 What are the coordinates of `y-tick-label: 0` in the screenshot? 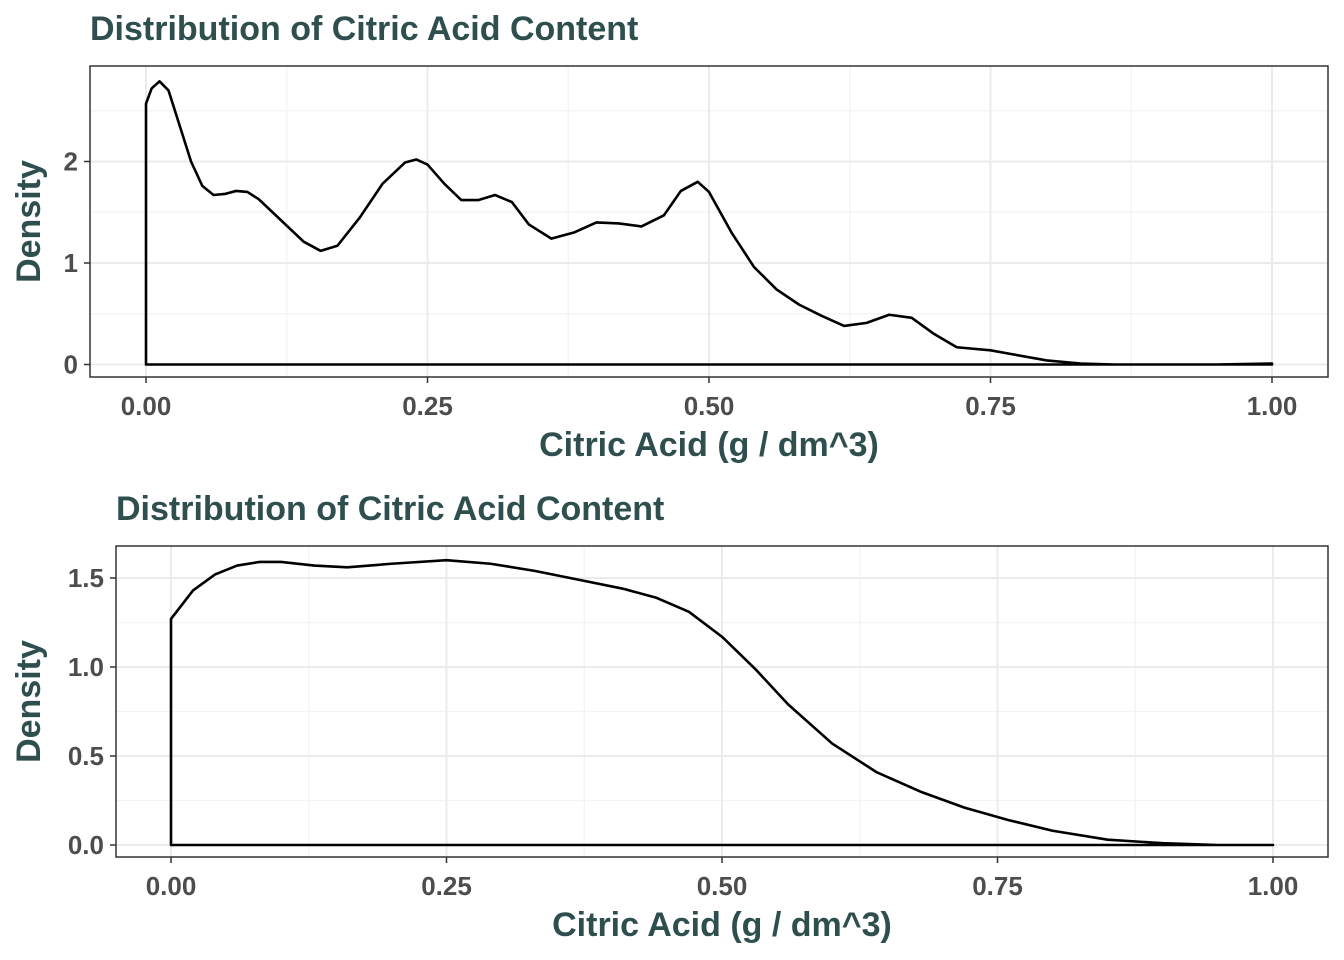 It's located at (71, 365).